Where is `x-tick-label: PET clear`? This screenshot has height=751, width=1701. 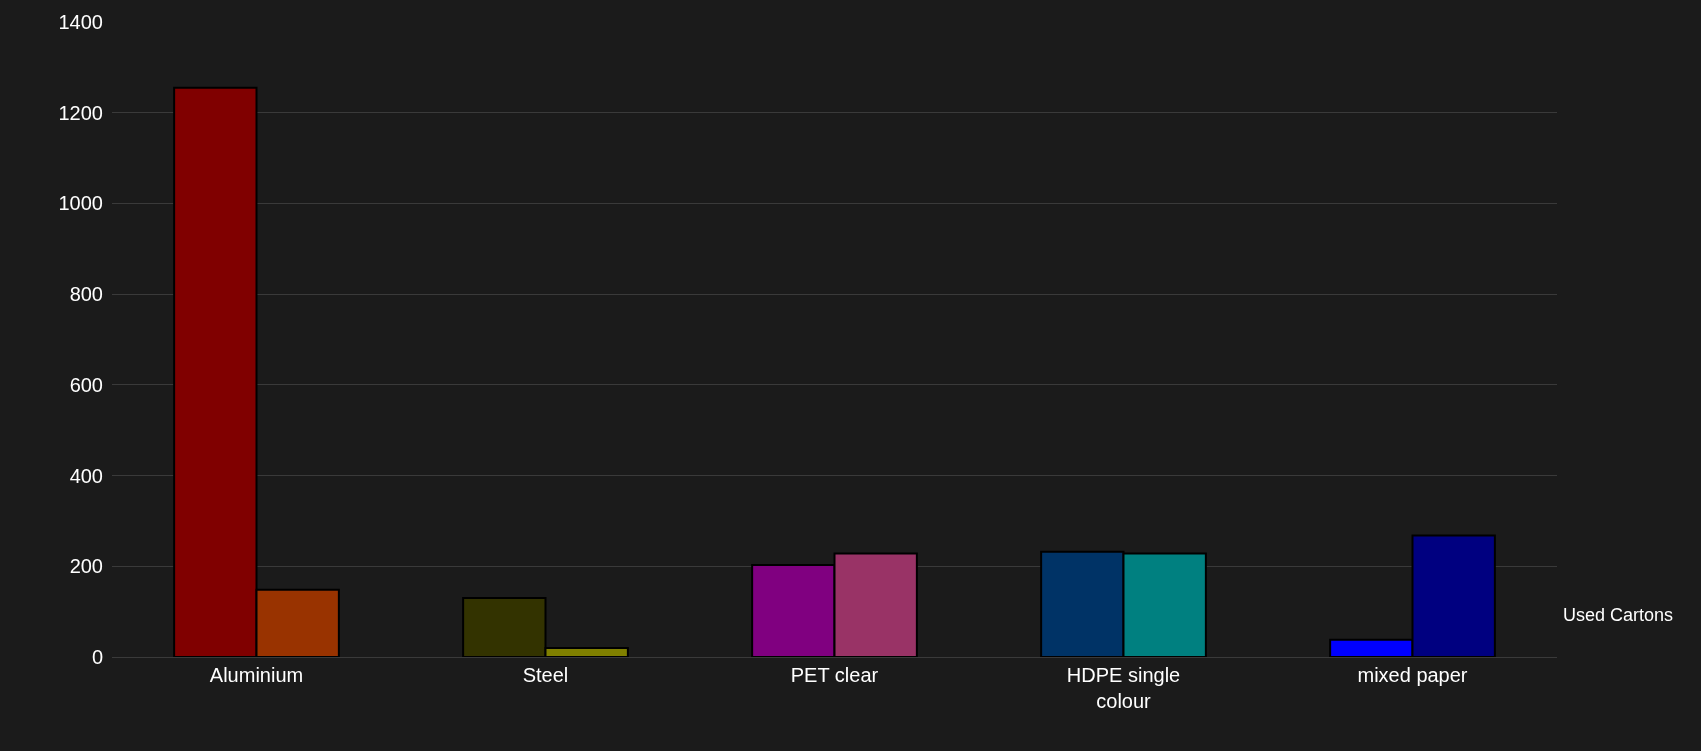 x-tick-label: PET clear is located at coordinates (834, 675).